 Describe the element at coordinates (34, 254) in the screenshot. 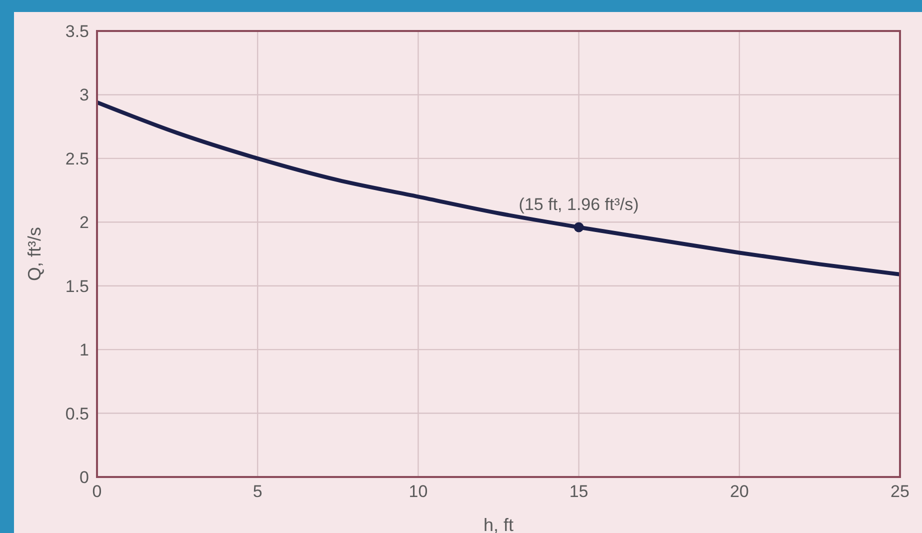

I see `y-axis-title: Q, ft³/s` at that location.